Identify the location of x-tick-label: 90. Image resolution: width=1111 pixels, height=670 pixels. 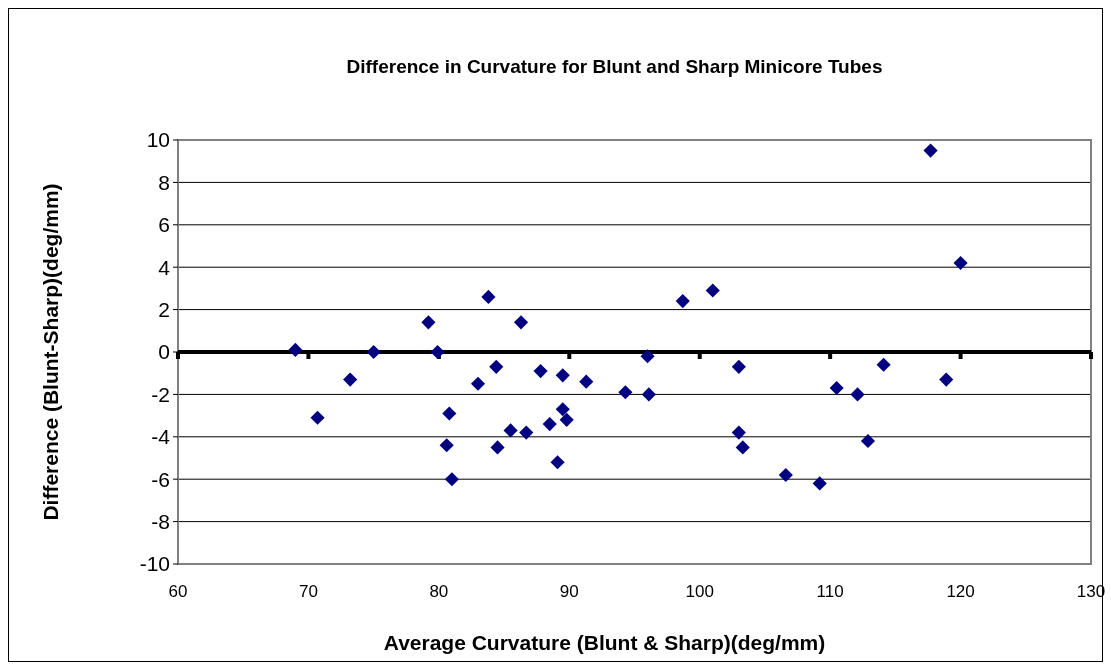
(569, 591).